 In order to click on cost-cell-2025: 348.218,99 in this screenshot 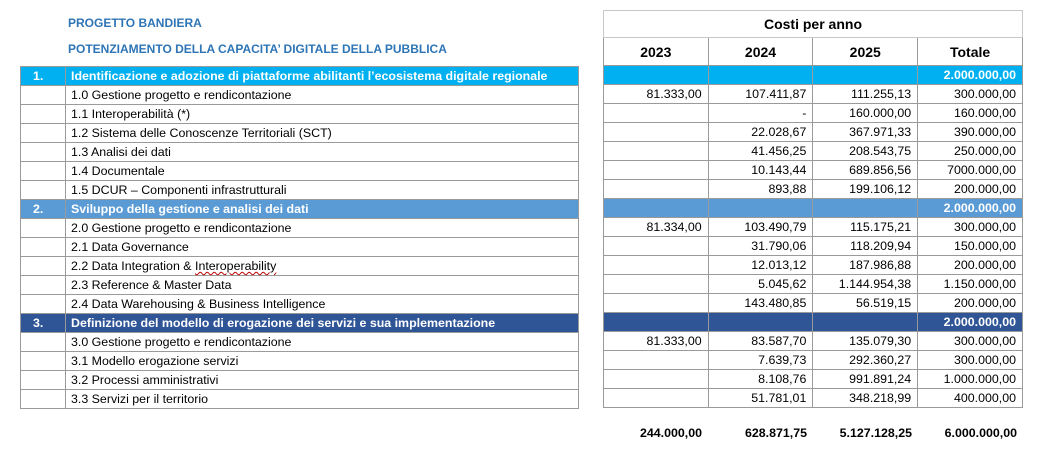, I will do `click(865, 398)`.